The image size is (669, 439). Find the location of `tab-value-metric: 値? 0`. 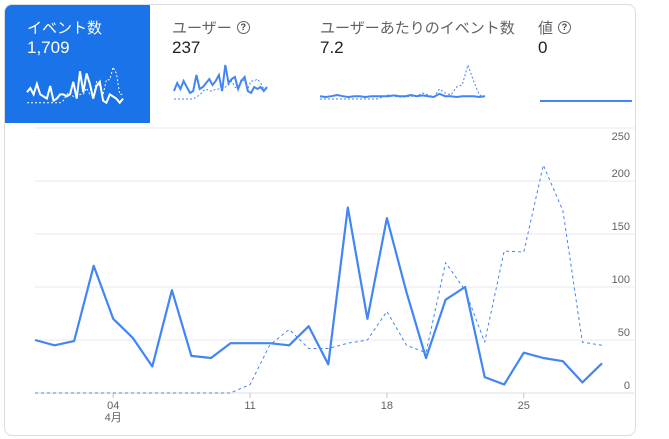

tab-value-metric: 値? 0 is located at coordinates (575, 64).